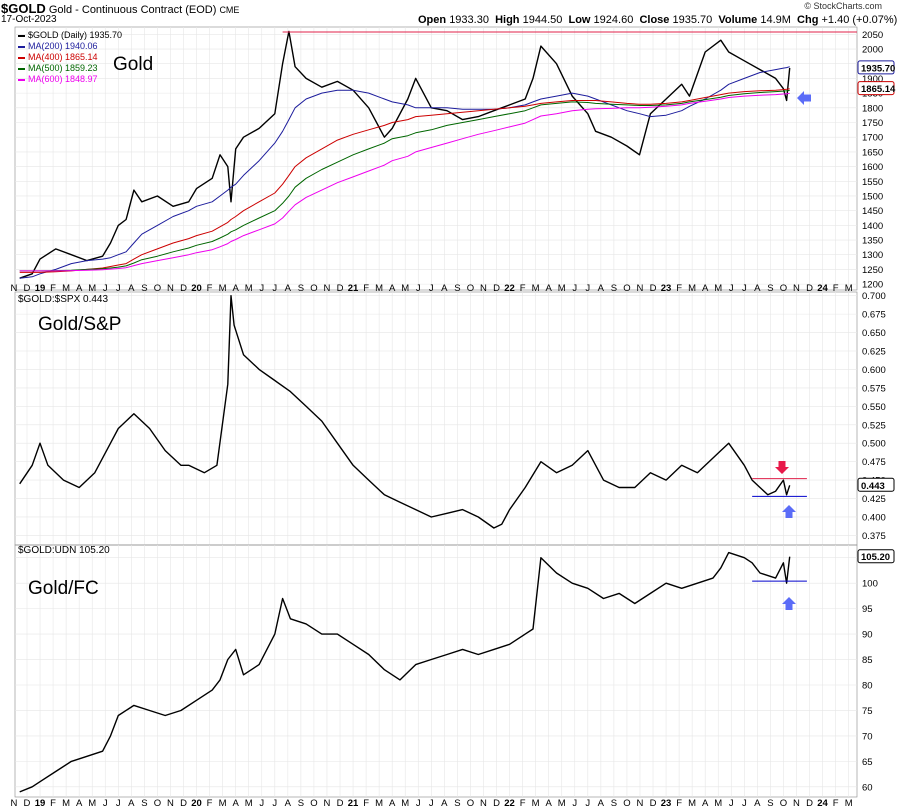 The width and height of the screenshot is (900, 810). Describe the element at coordinates (876, 88) in the screenshot. I see `last-value-tag-ma400-box` at that location.